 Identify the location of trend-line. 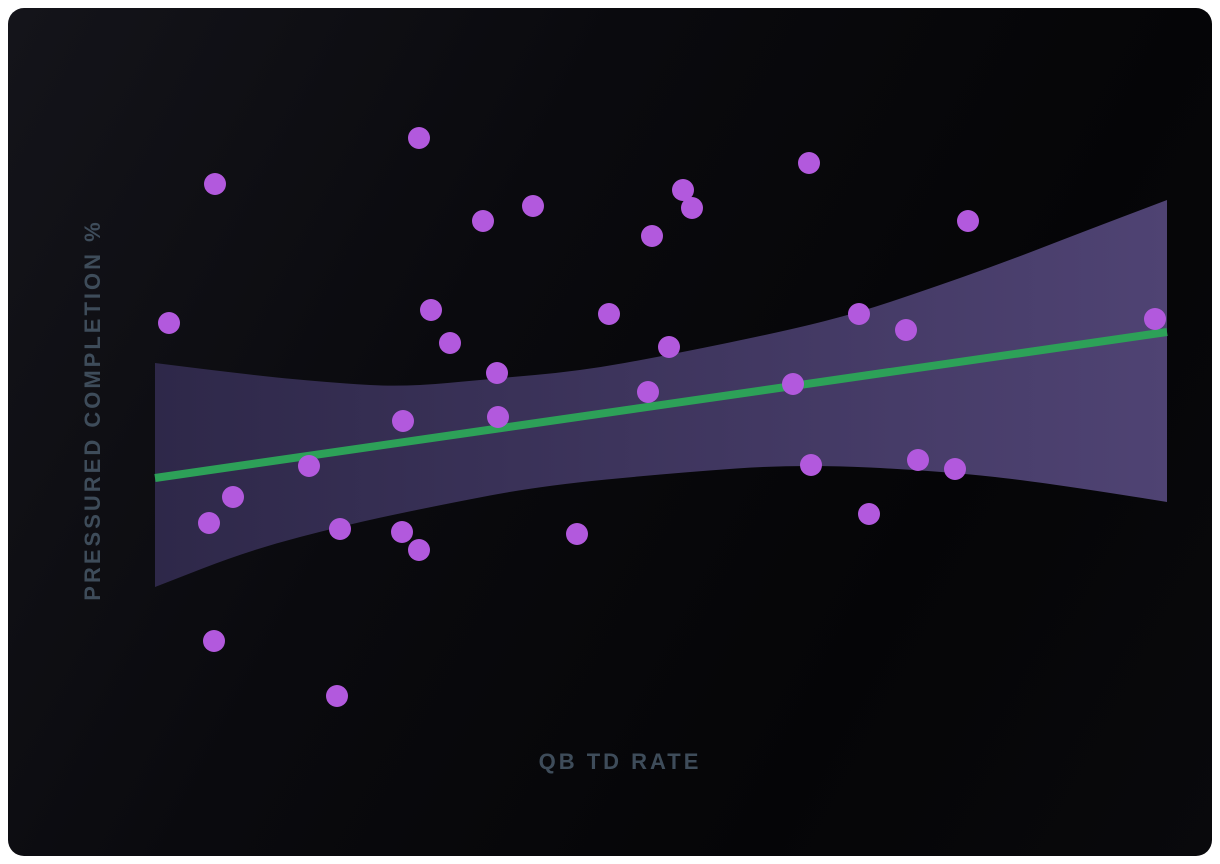
(661, 405).